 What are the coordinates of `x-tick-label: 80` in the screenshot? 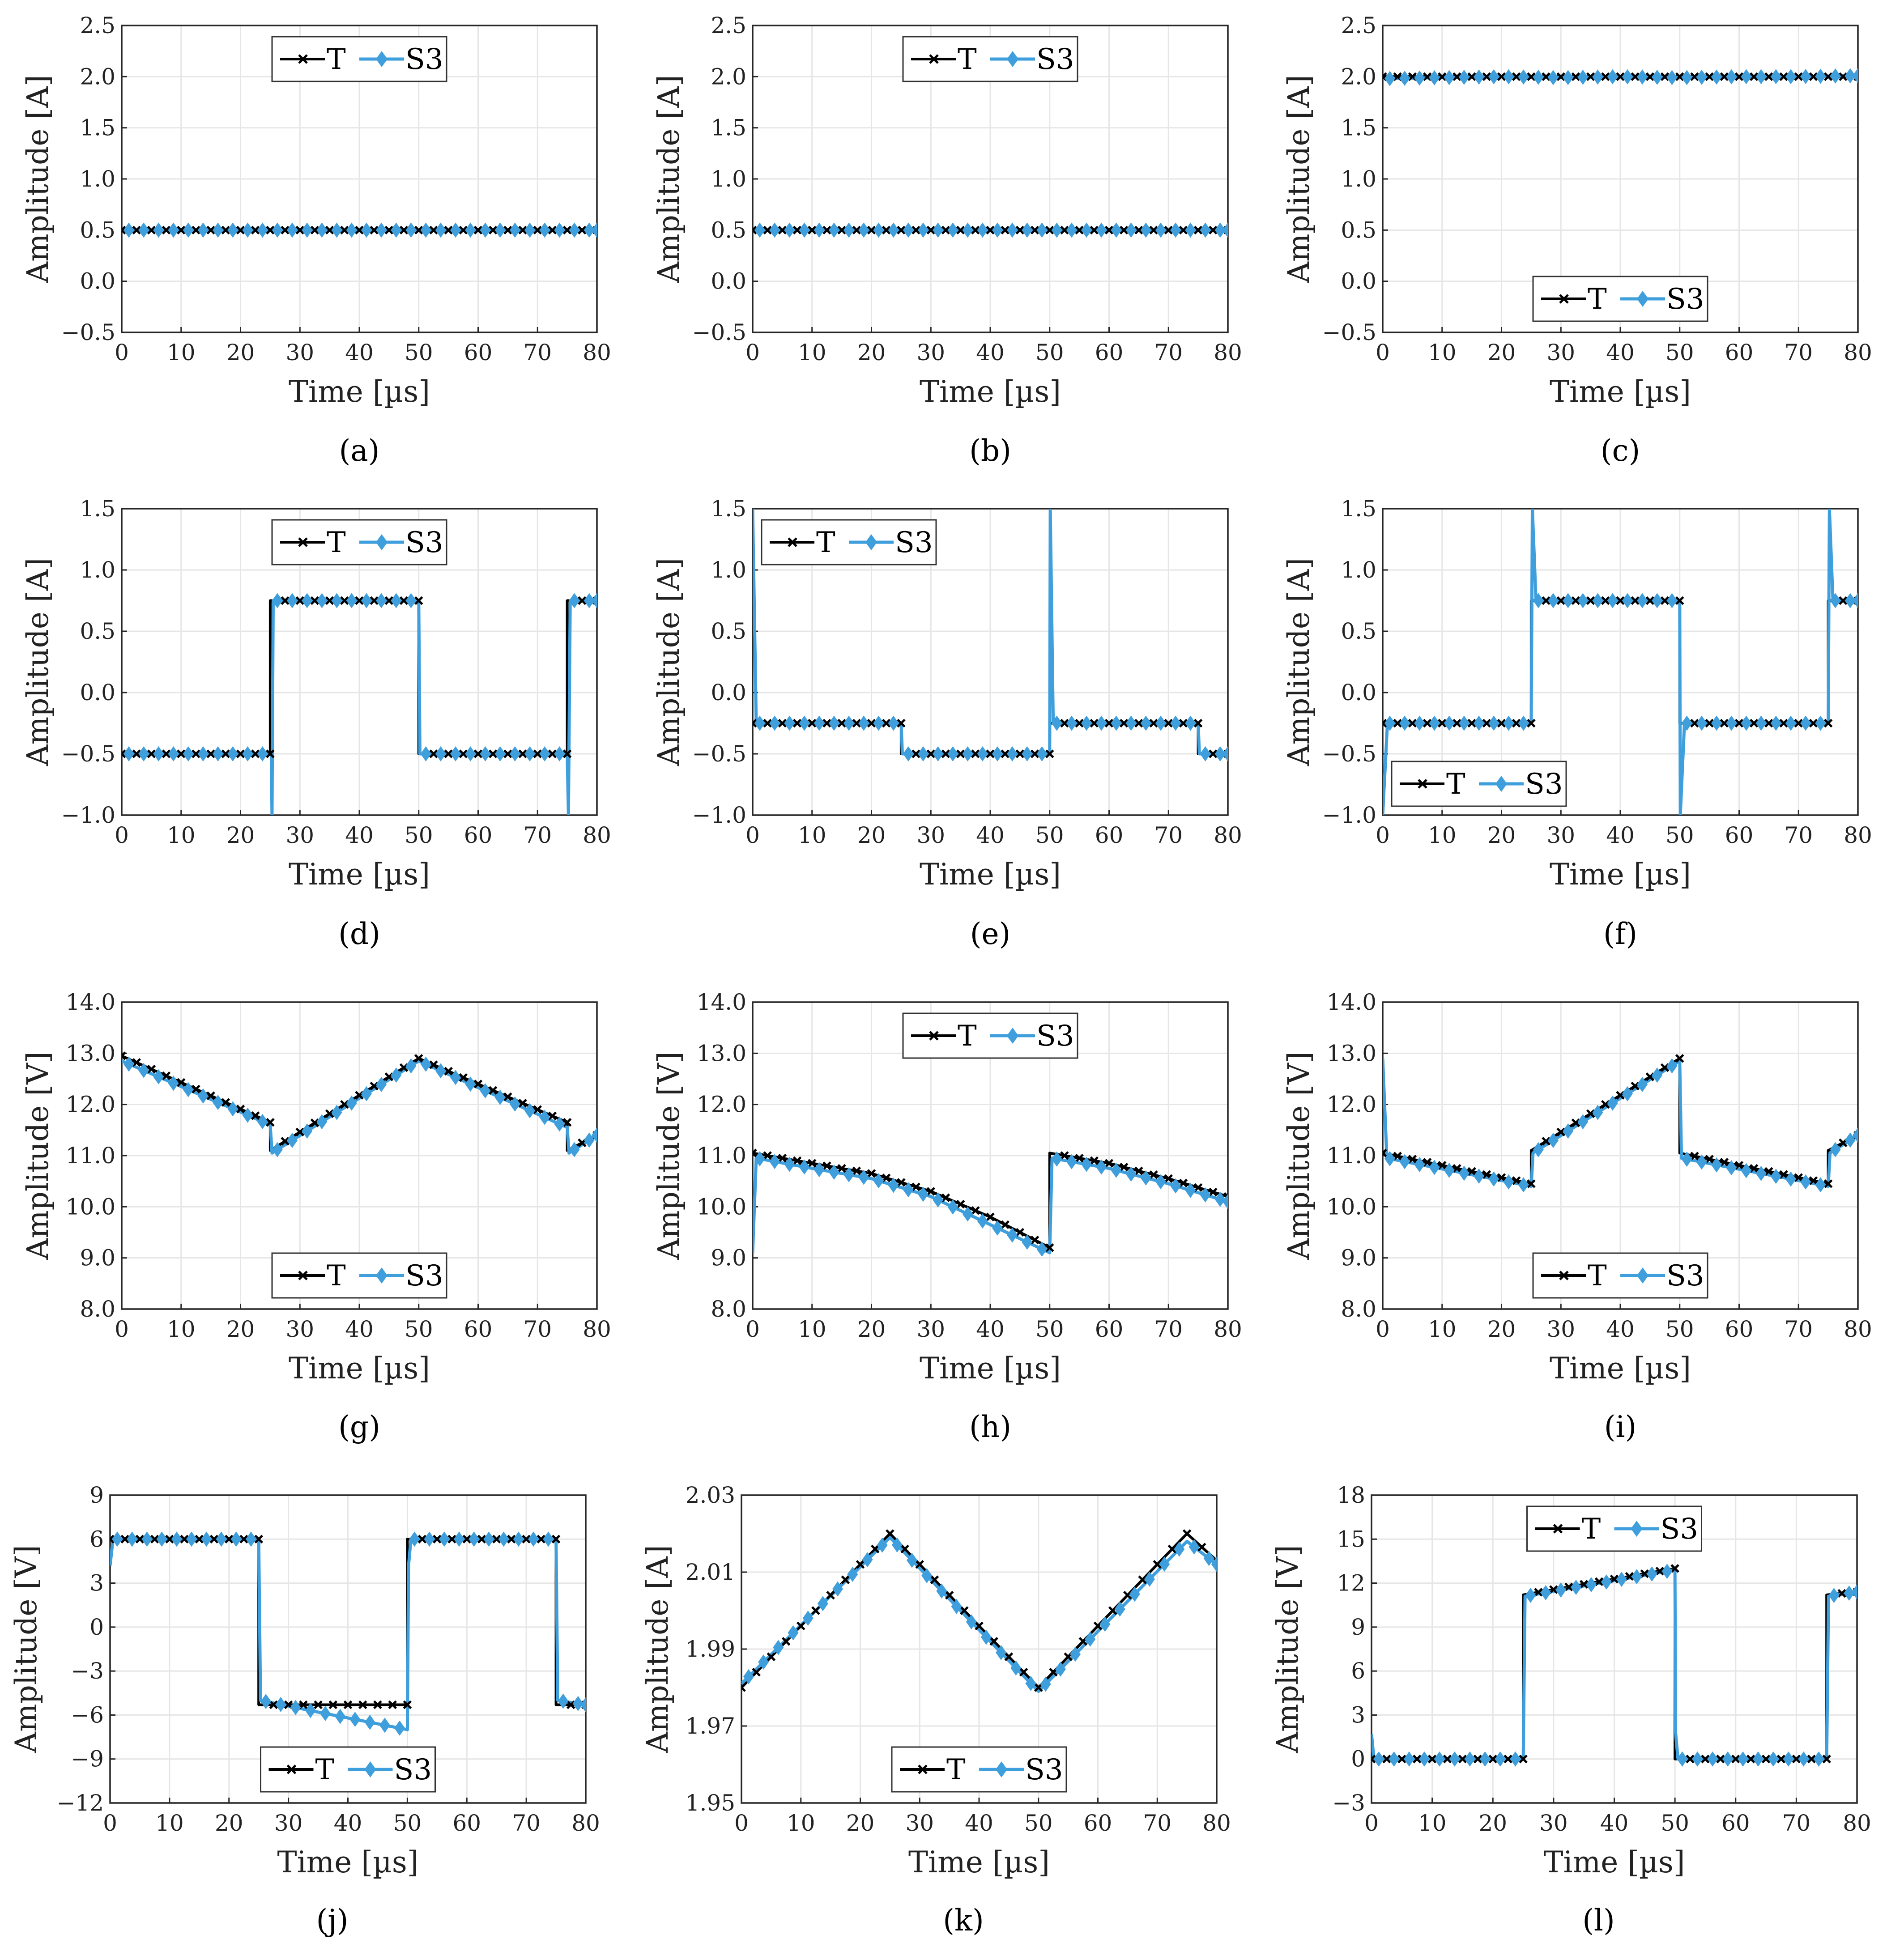 It's located at (597, 353).